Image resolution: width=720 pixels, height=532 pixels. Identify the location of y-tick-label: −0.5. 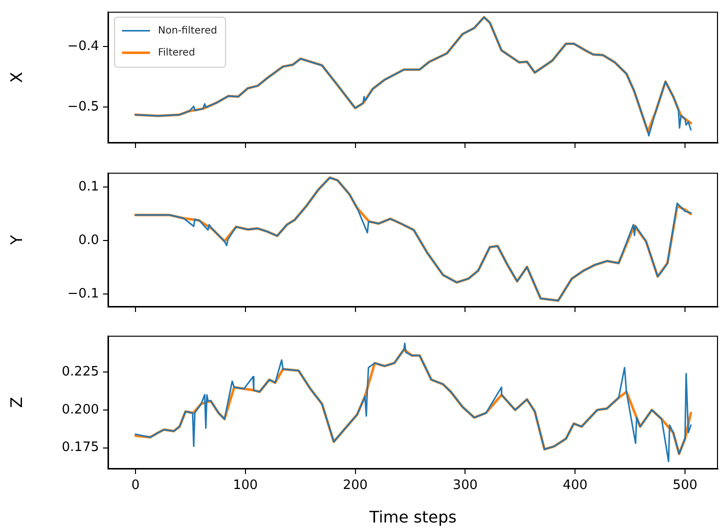
(83, 106).